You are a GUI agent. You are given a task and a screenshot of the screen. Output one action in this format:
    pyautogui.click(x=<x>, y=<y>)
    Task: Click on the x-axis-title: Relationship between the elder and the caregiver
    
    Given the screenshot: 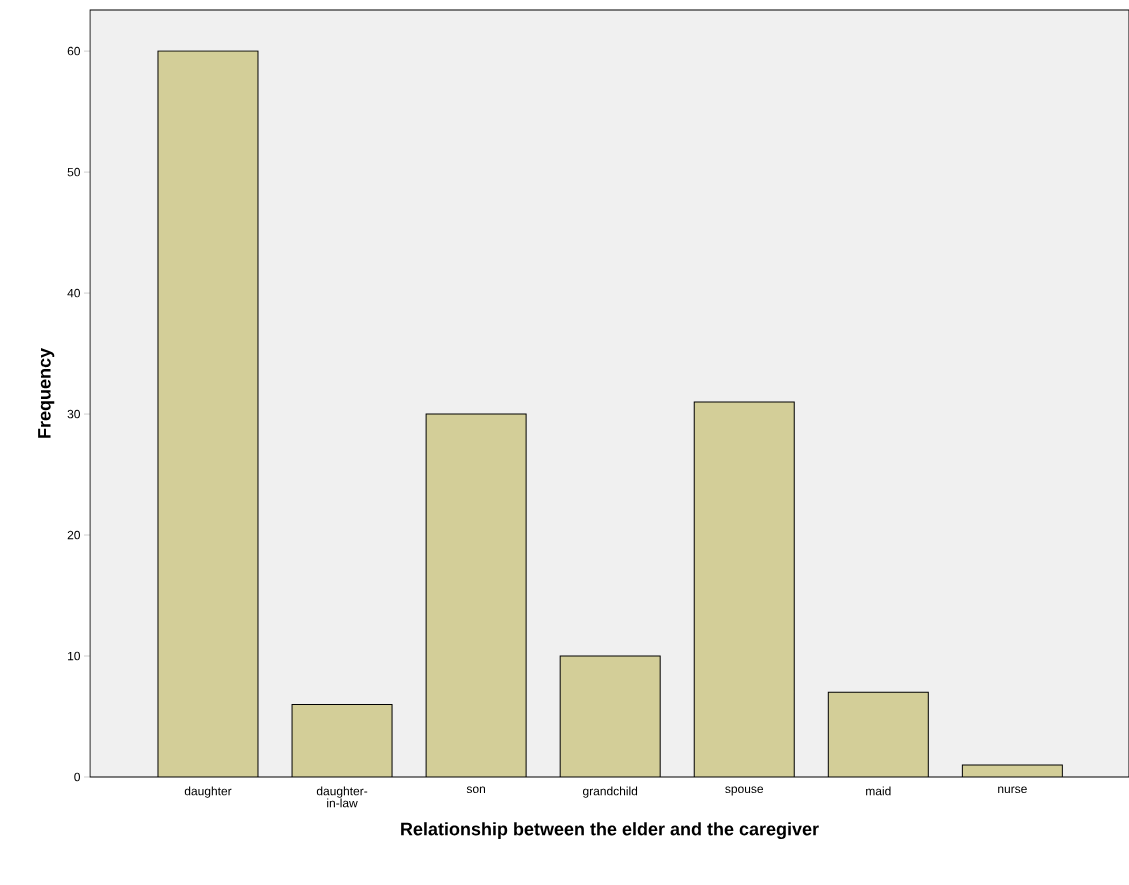 What is the action you would take?
    pyautogui.click(x=610, y=831)
    